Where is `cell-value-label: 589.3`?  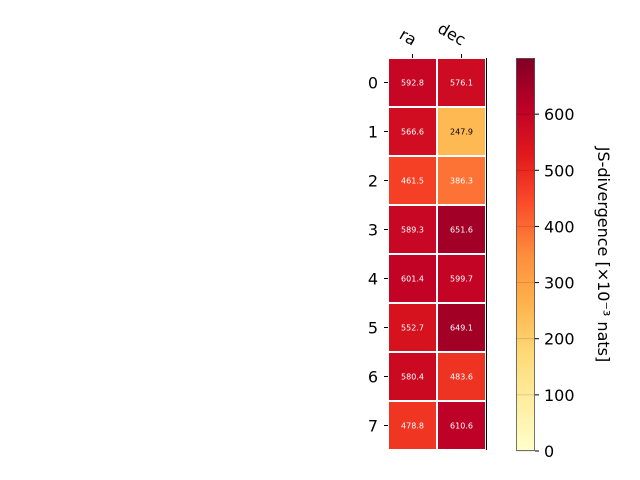 cell-value-label: 589.3 is located at coordinates (412, 230).